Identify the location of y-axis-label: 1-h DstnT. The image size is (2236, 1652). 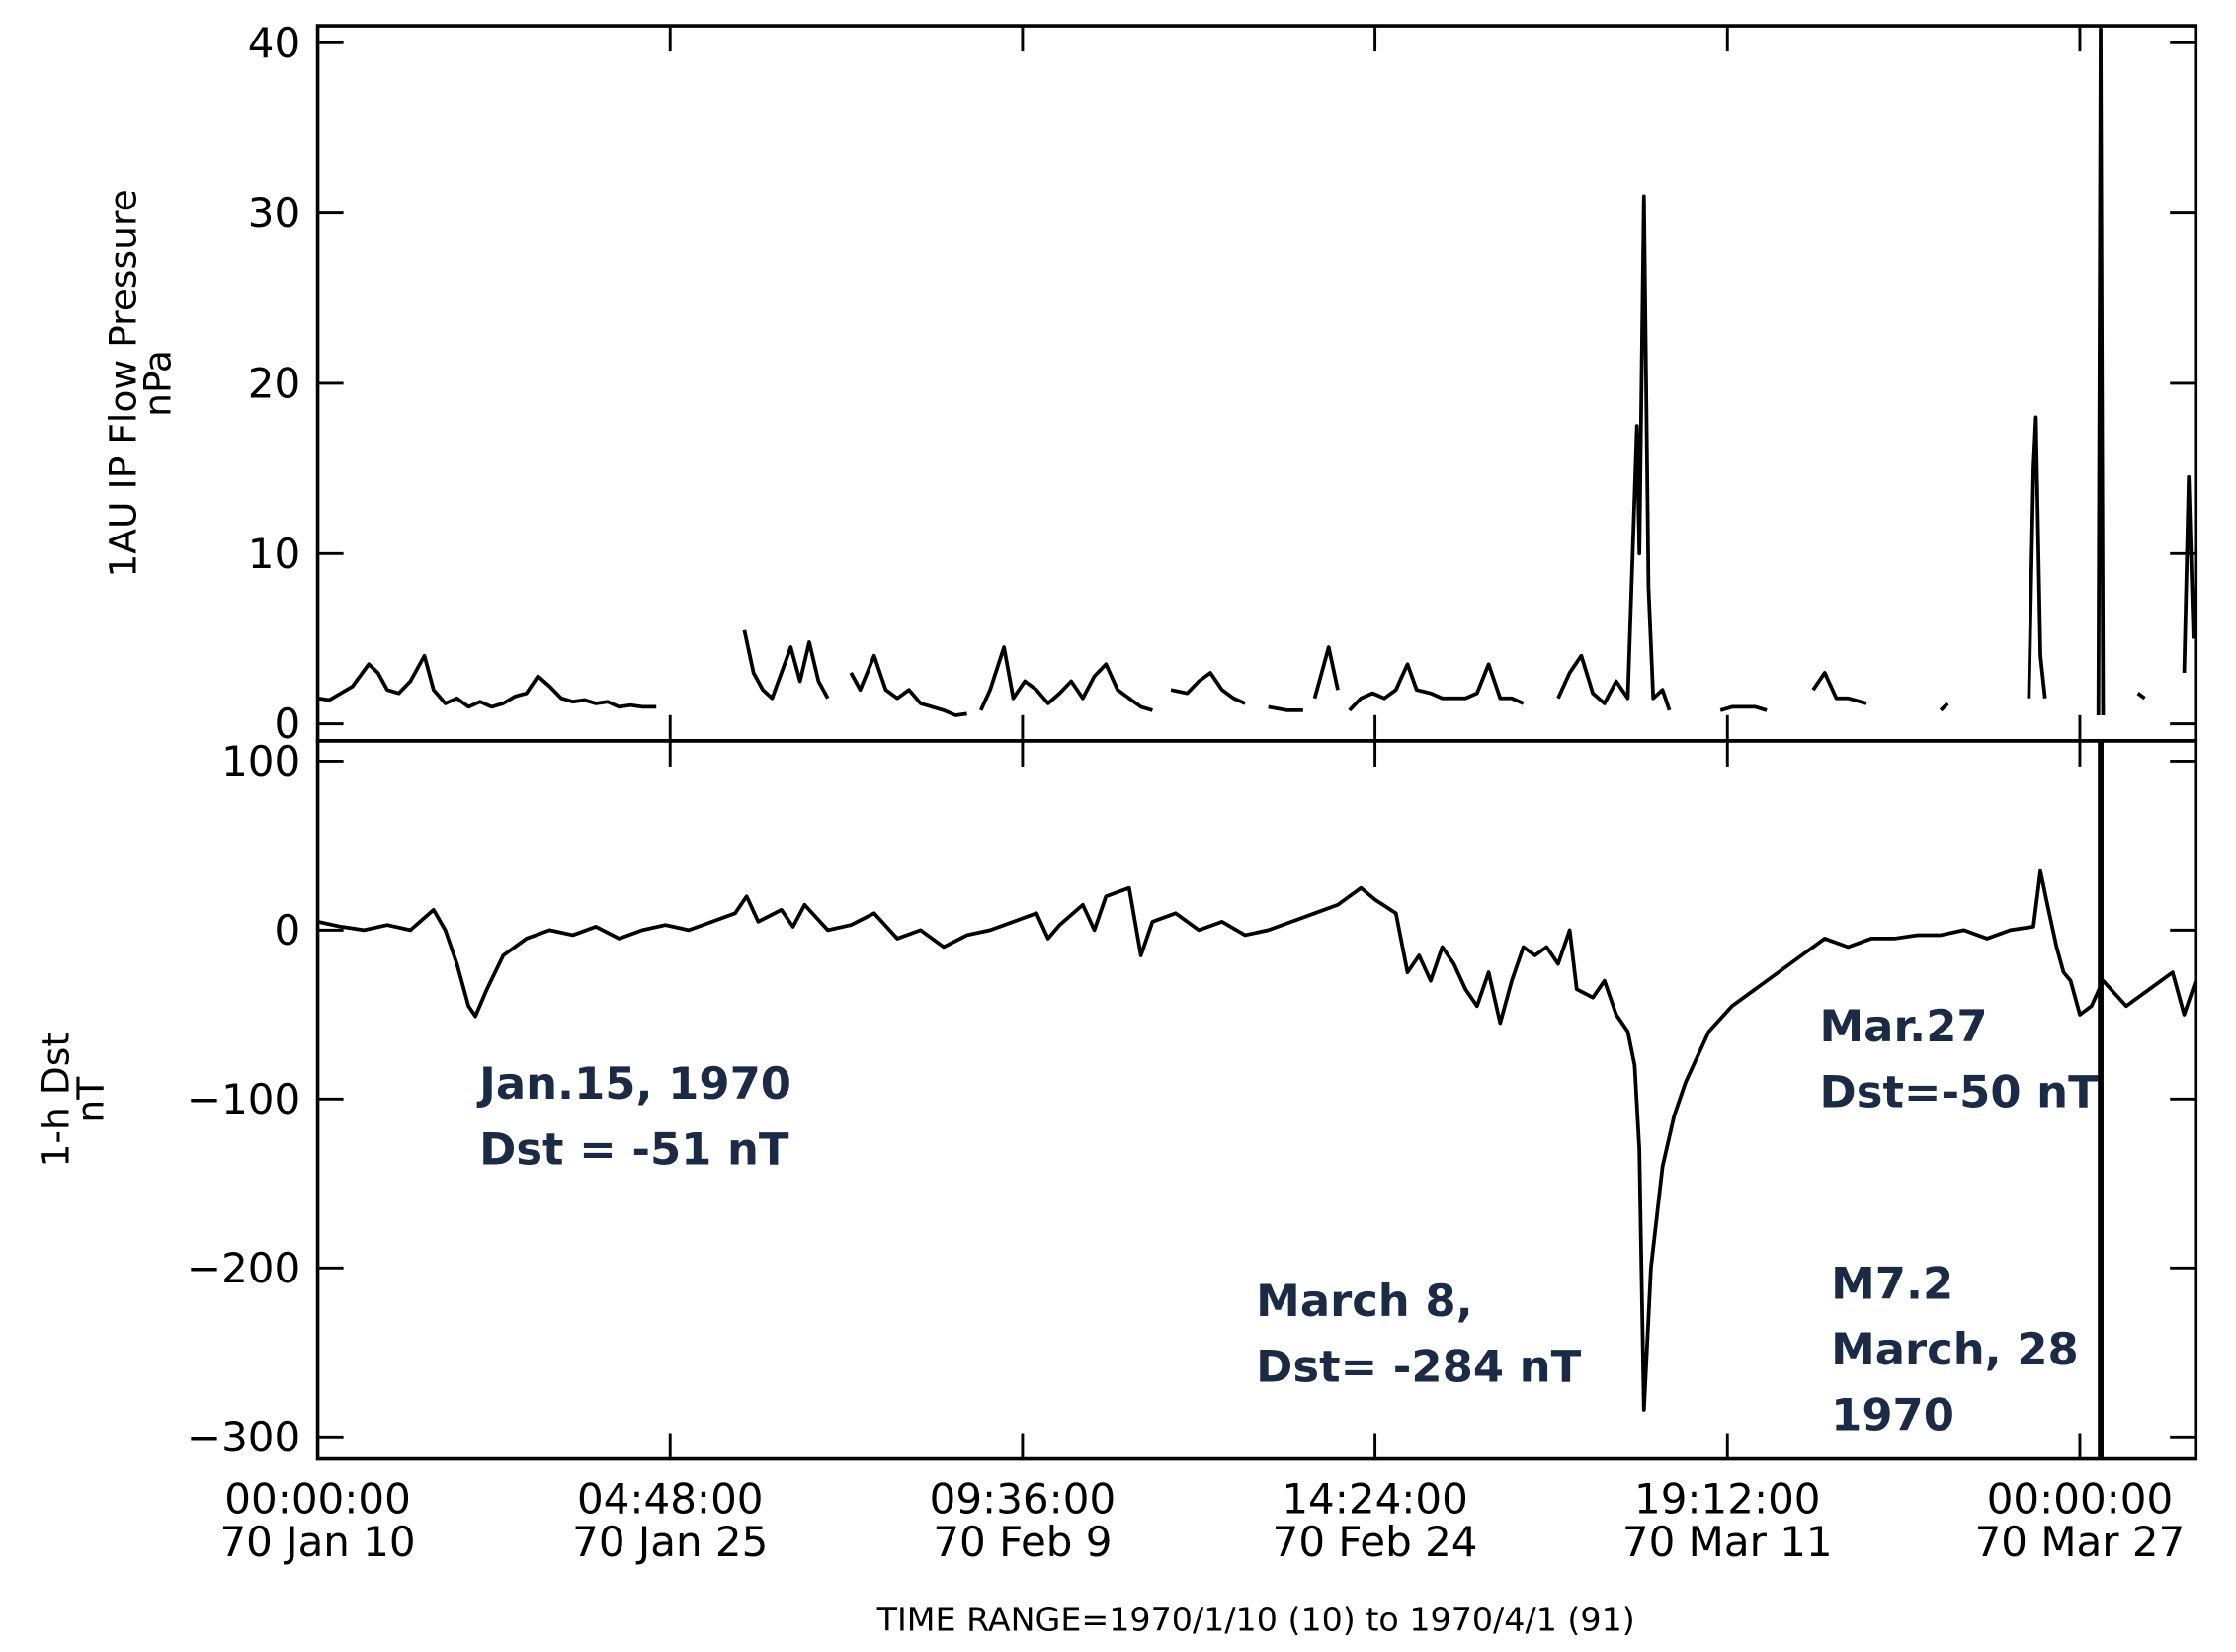
(74, 1100).